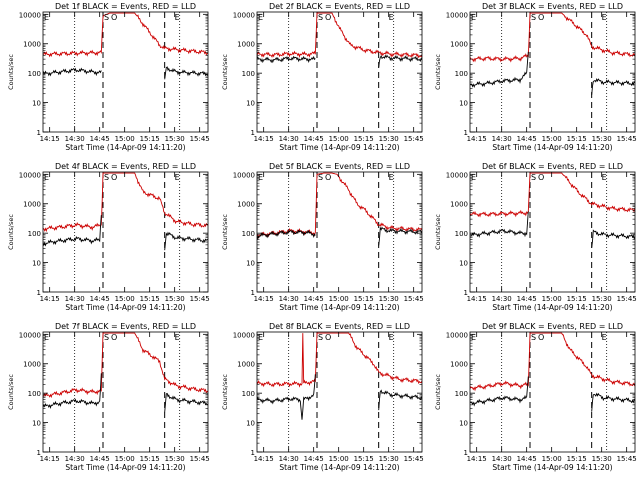 This screenshot has height=480, width=640. What do you see at coordinates (125, 326) in the screenshot?
I see `panel-title: Det 7f BLACK = Events, RED = LLD` at bounding box center [125, 326].